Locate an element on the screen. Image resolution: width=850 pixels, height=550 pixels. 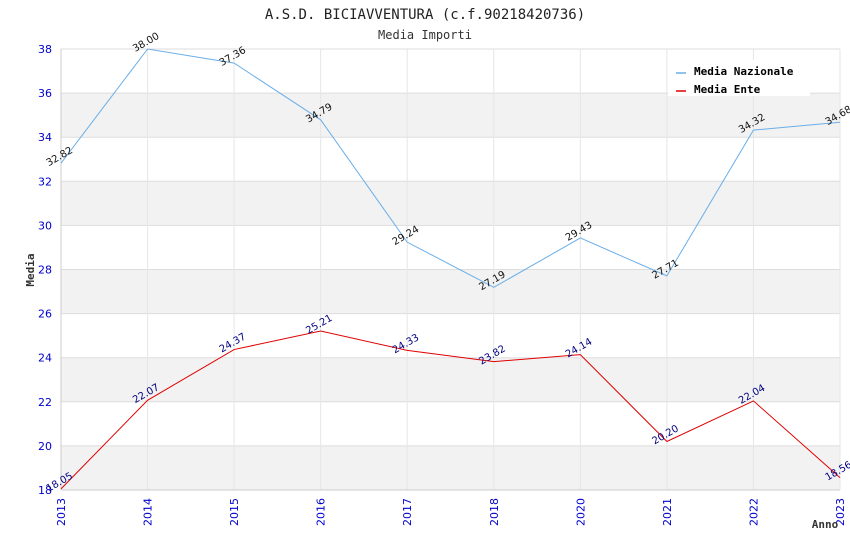
y-axis-label: Media is located at coordinates (30, 269).